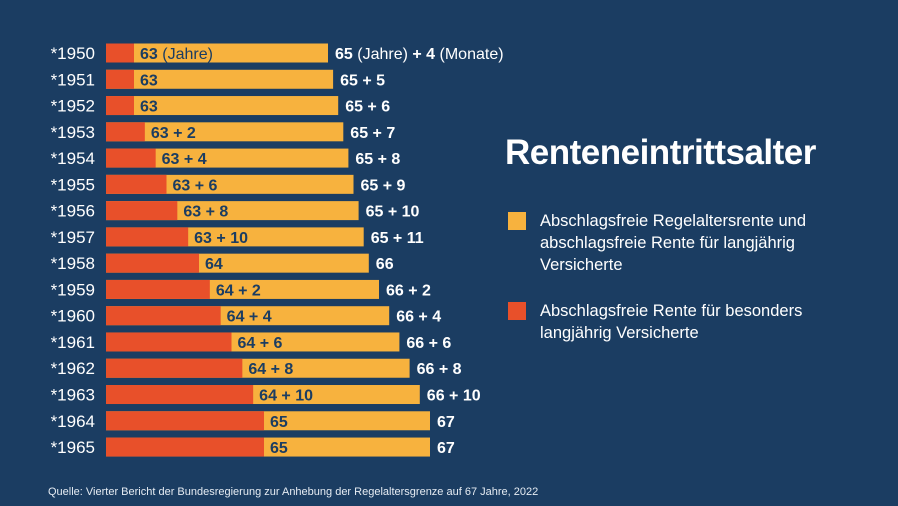 The width and height of the screenshot is (898, 506). Describe the element at coordinates (73, 237) in the screenshot. I see `category-label: *1957` at that location.